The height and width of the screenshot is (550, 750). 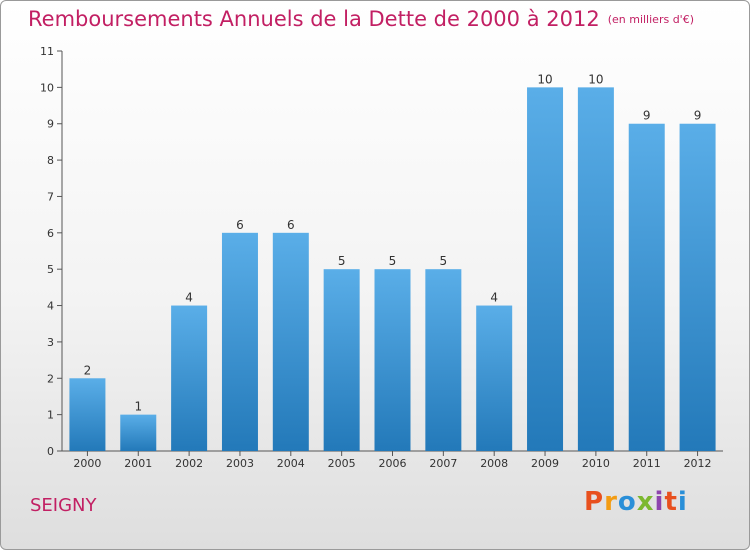 I want to click on value-label-2012: 9, so click(x=698, y=116).